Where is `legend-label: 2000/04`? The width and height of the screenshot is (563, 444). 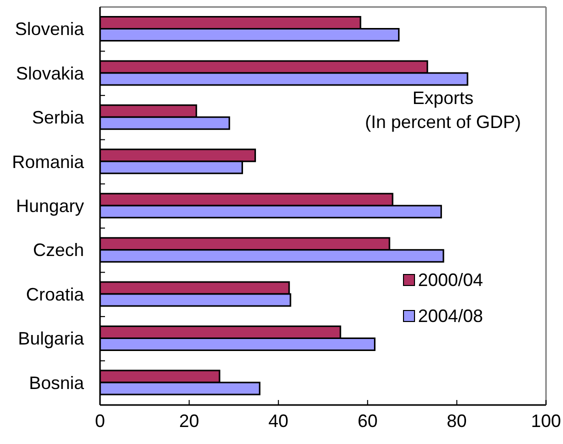
legend-label: 2000/04 is located at coordinates (451, 280).